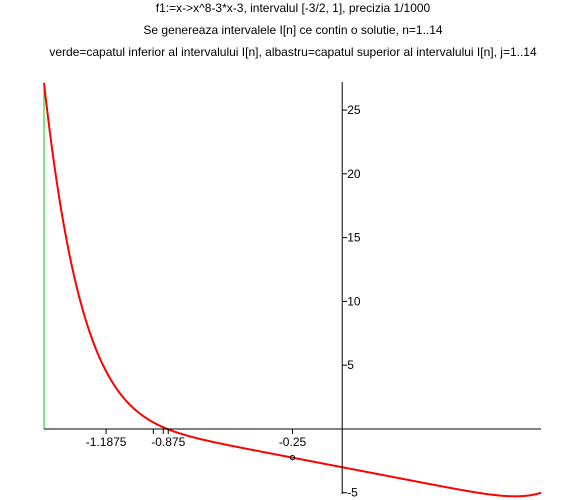 The height and width of the screenshot is (500, 586). Describe the element at coordinates (354, 110) in the screenshot. I see `y-tick-label-5: 25` at that location.